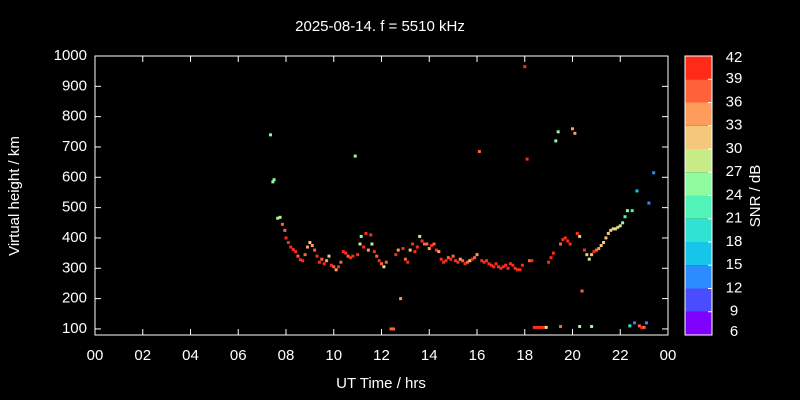  Describe the element at coordinates (477, 355) in the screenshot. I see `x-tick-label: 16` at that location.